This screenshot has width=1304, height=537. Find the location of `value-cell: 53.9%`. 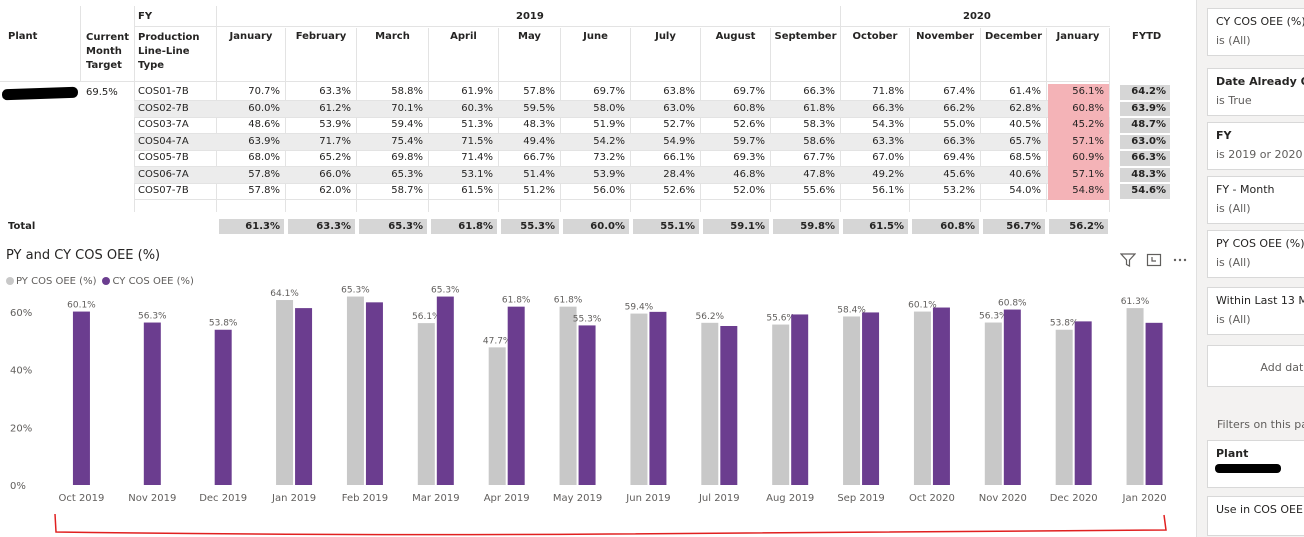

value-cell: 53.9% is located at coordinates (609, 174).